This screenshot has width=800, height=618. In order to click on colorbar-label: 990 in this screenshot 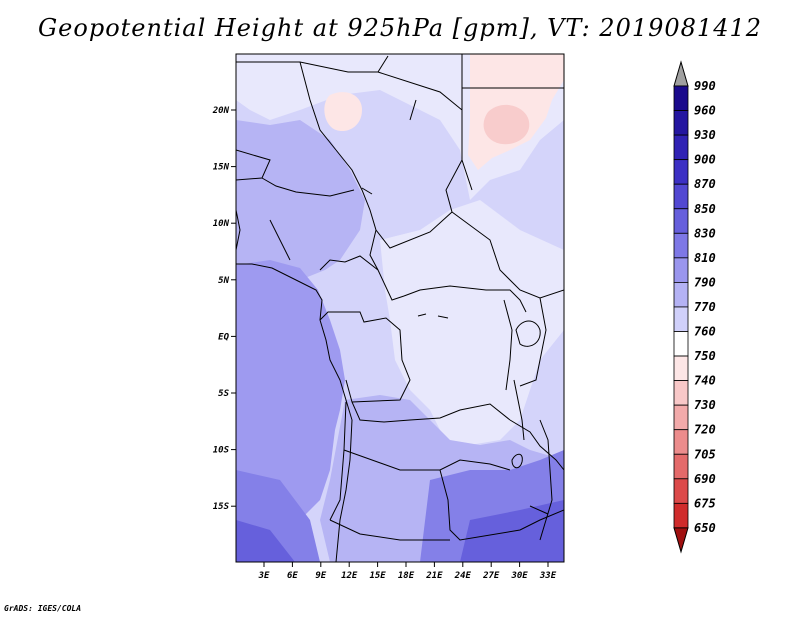, I will do `click(705, 86)`.